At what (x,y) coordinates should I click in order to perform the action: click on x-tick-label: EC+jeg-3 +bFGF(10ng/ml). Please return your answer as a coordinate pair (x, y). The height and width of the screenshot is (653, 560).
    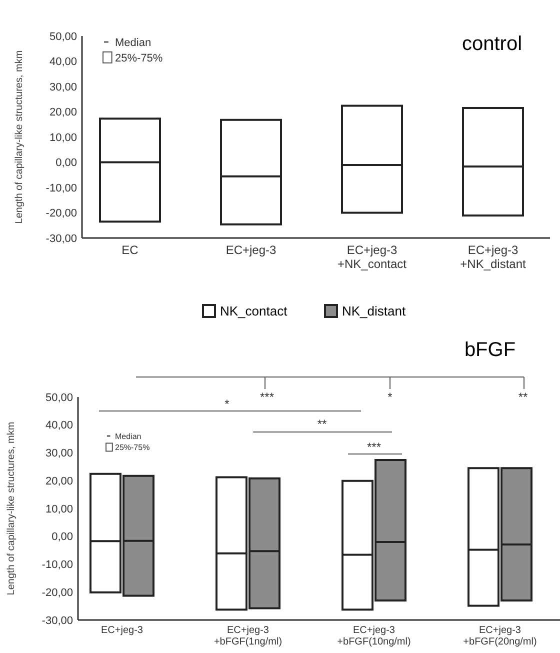
    Looking at the image, I should click on (374, 636).